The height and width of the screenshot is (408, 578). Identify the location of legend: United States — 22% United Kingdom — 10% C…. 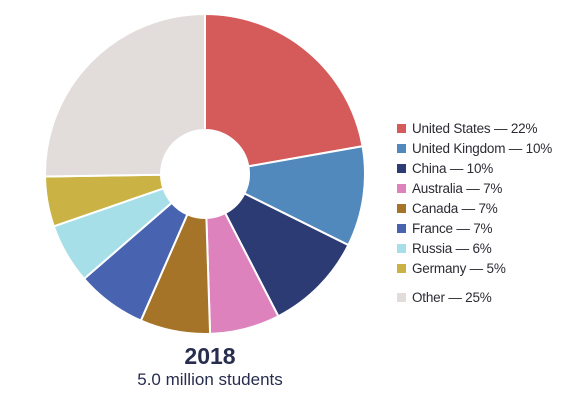
(484, 212).